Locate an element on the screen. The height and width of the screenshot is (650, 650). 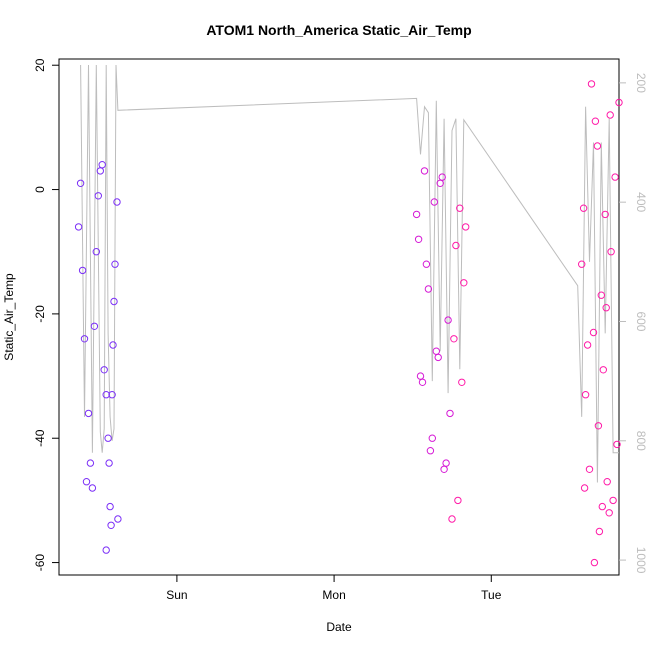
y-tick-label: -20 is located at coordinates (40, 314).